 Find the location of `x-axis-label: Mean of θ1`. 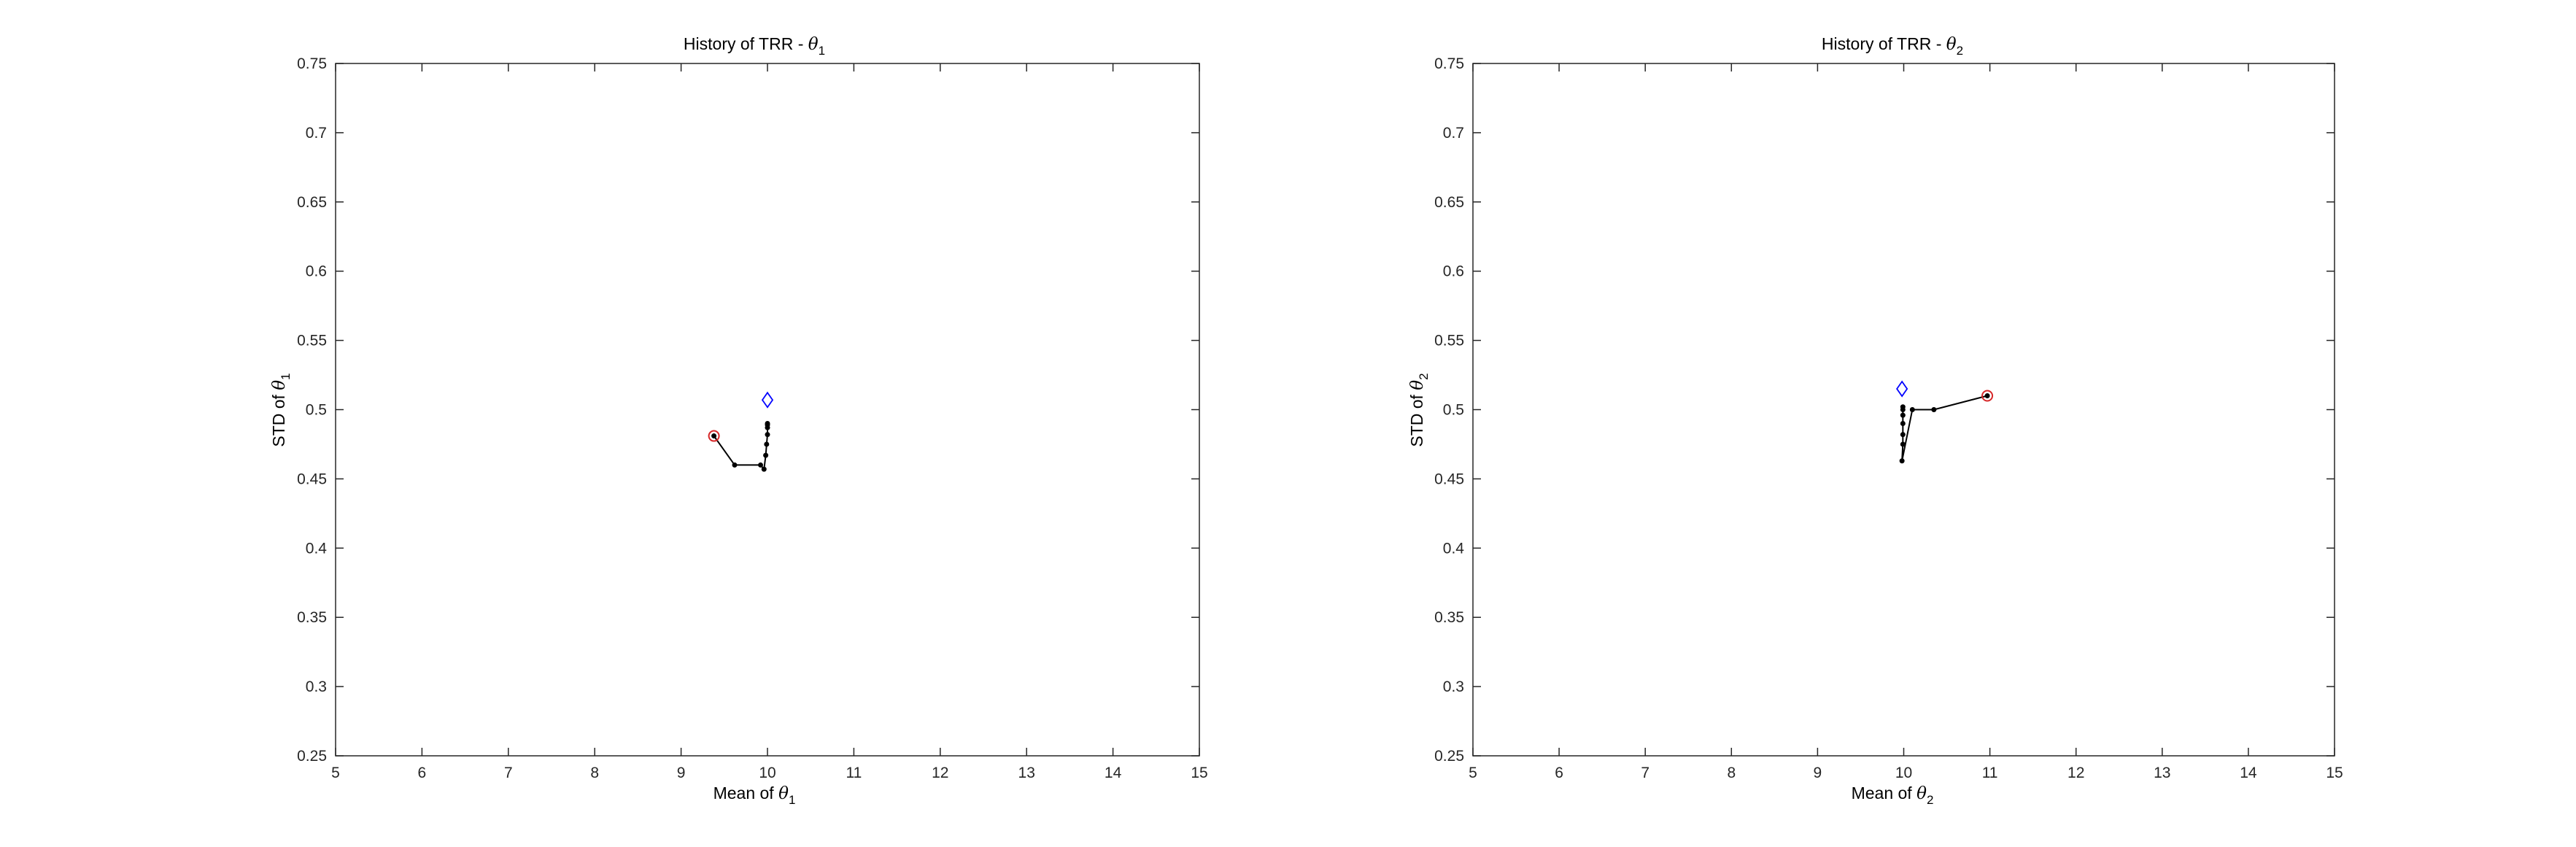

x-axis-label: Mean of θ1 is located at coordinates (754, 795).